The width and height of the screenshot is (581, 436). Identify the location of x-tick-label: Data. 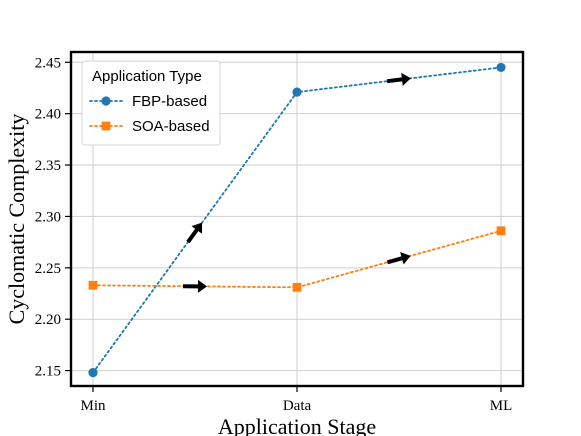
(297, 406).